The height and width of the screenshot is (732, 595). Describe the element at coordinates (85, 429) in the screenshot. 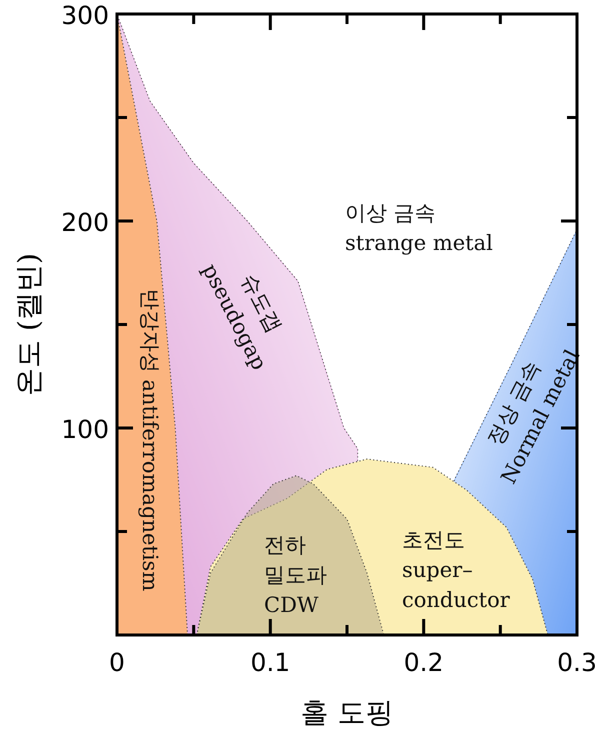

I see `y-tick-label: 100` at that location.